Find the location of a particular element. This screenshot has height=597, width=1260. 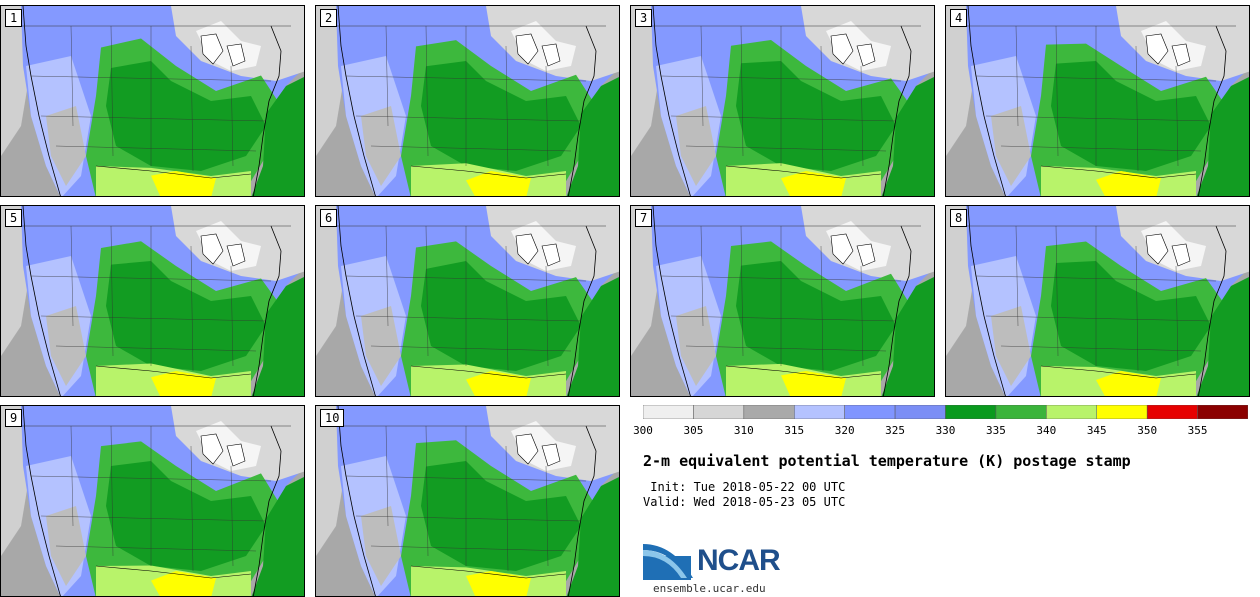

member-number-label: 6 is located at coordinates (329, 218).